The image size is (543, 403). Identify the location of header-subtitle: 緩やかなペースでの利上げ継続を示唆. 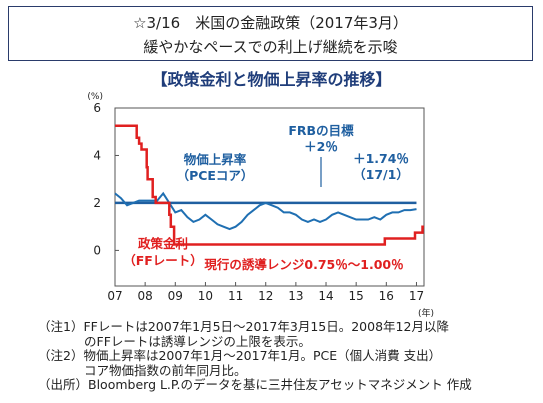
(270, 47).